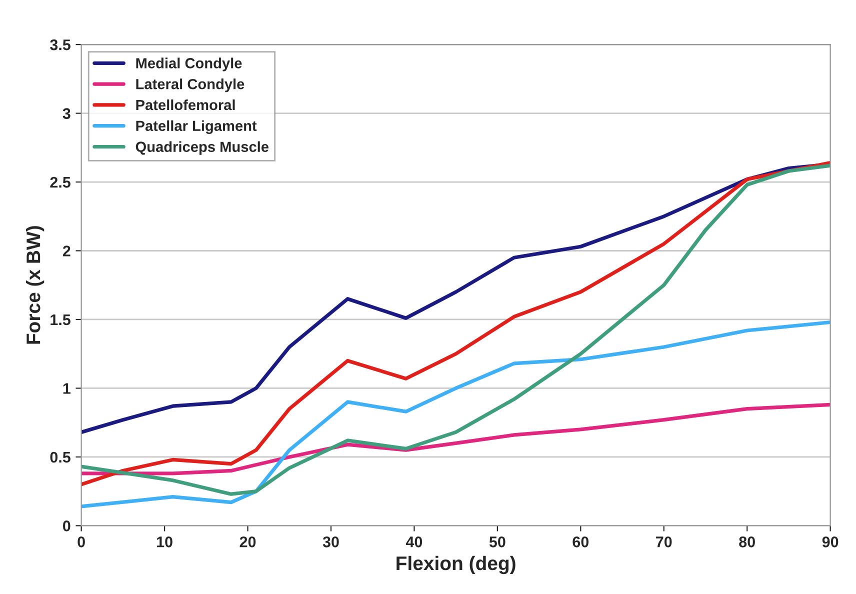 The image size is (856, 594). I want to click on x-tick-label: 70, so click(664, 542).